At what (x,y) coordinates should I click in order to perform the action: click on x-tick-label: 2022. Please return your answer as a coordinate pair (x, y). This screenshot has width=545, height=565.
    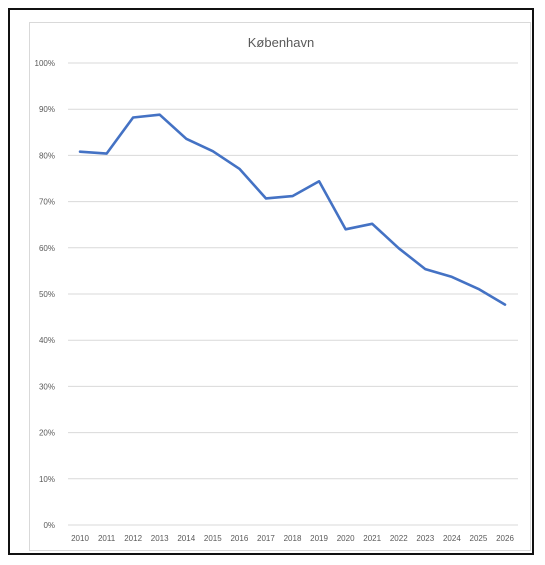
    Looking at the image, I should click on (399, 538).